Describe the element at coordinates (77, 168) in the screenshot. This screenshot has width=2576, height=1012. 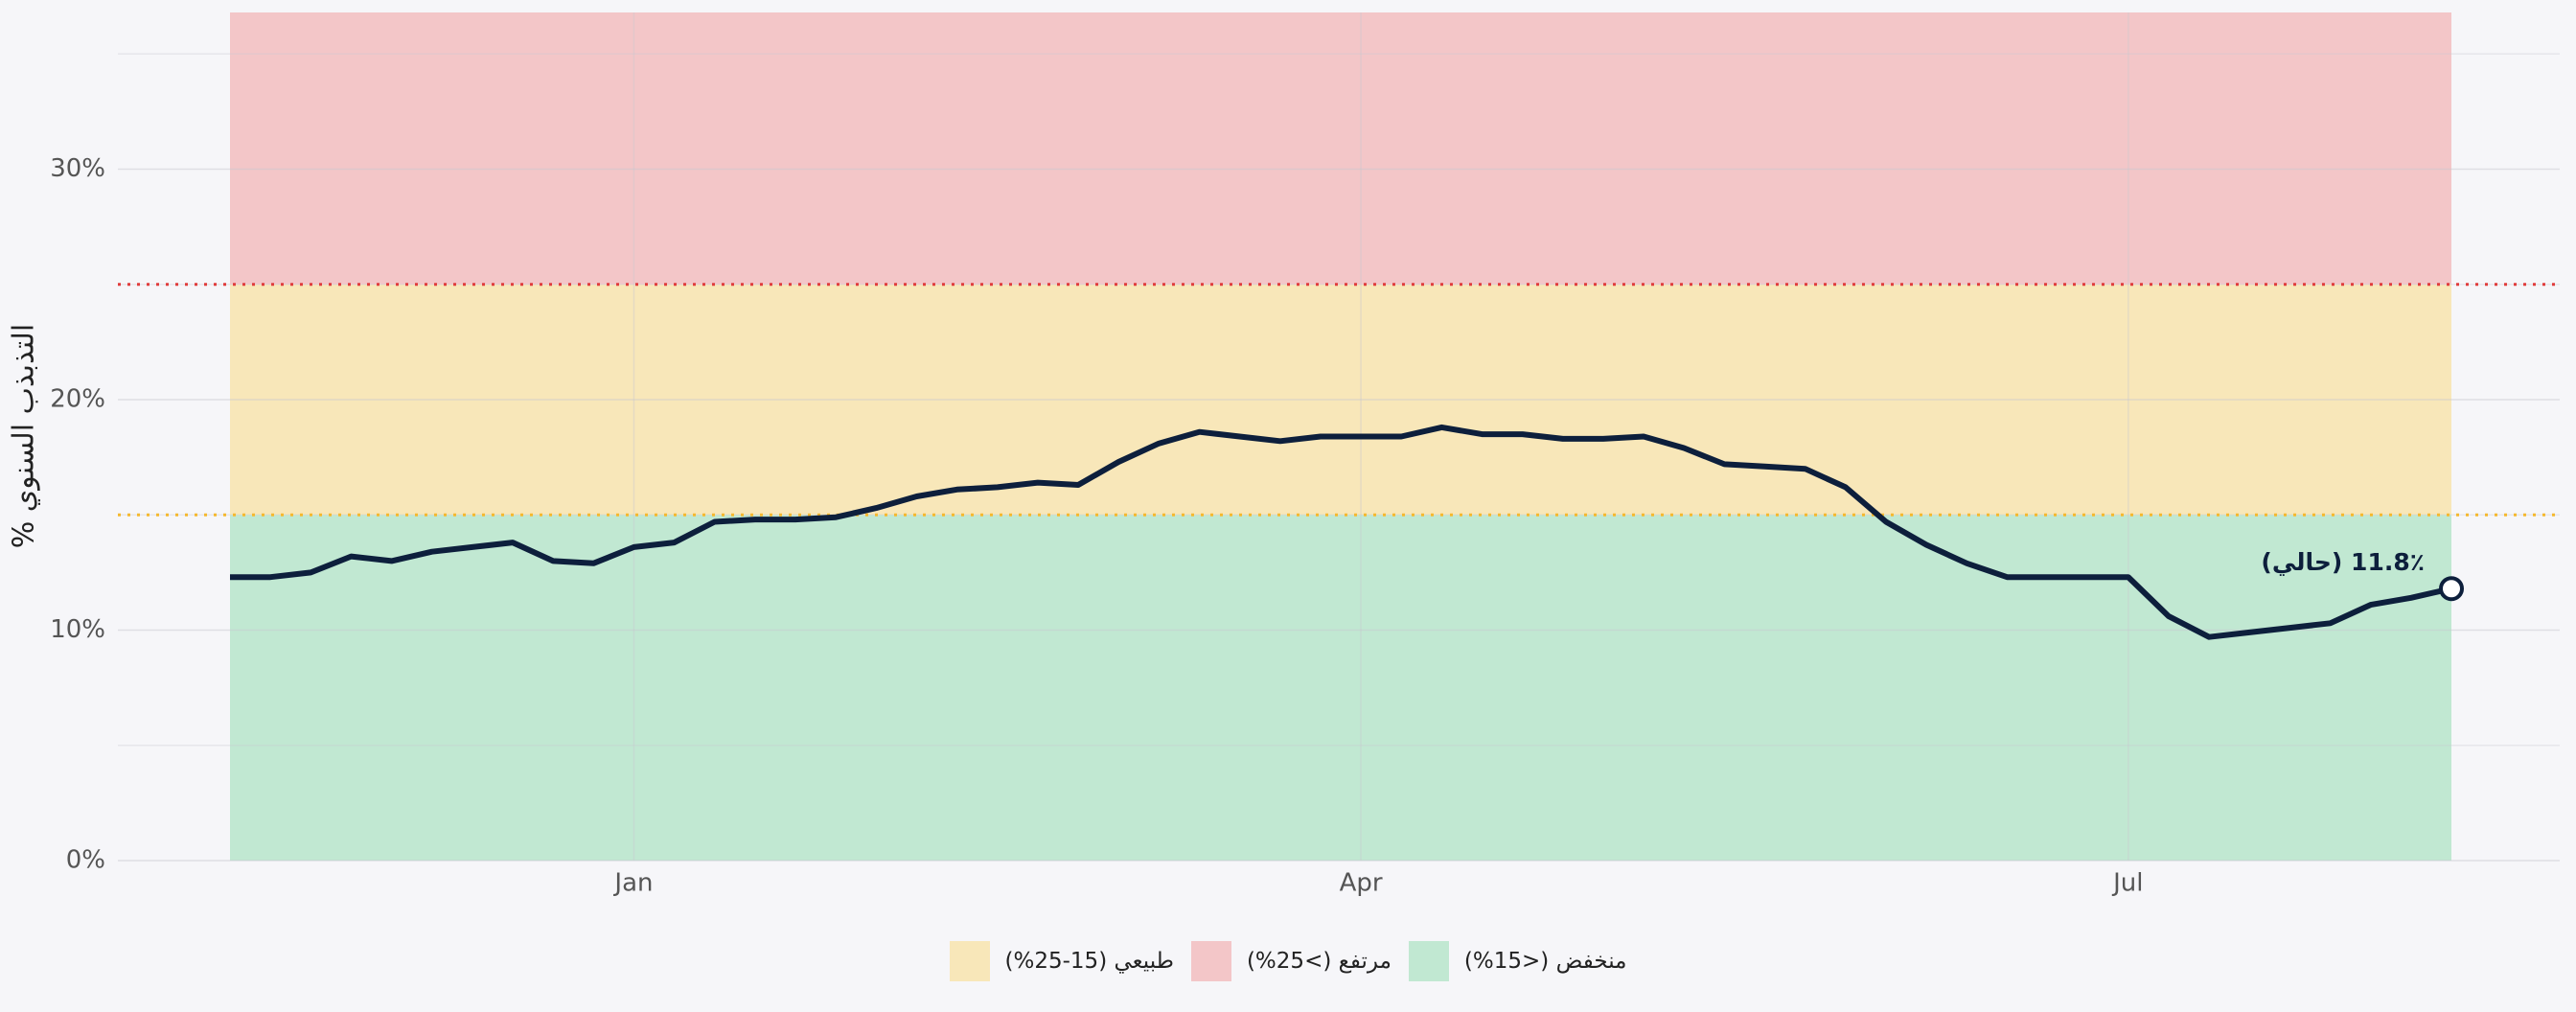
I see `y-tick-label: 30%` at that location.